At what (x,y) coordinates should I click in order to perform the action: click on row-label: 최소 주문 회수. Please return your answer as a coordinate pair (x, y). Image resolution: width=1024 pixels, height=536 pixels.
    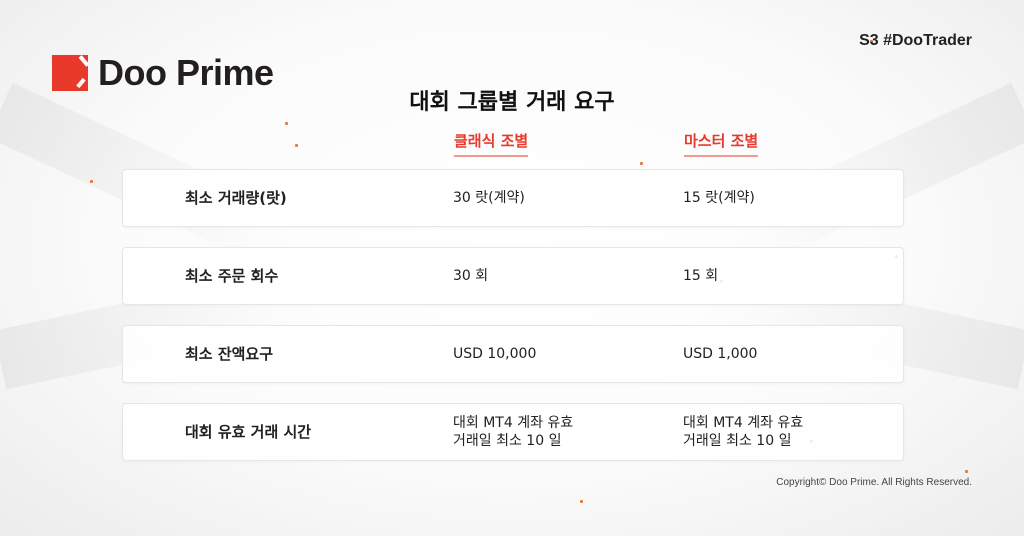
    Looking at the image, I should click on (232, 276).